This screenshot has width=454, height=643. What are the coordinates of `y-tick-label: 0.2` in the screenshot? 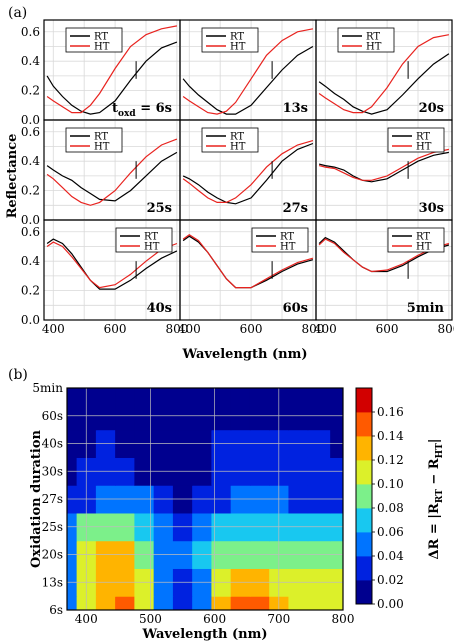 It's located at (30, 291).